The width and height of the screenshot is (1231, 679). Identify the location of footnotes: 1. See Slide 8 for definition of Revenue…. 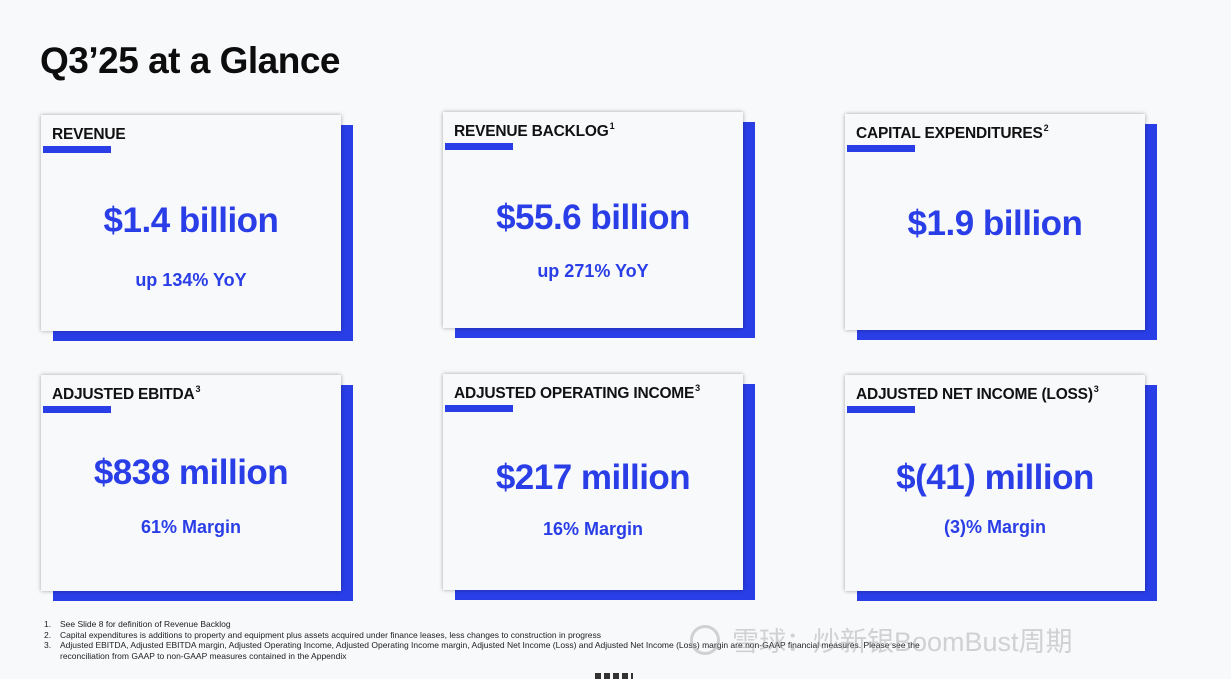
(494, 640).